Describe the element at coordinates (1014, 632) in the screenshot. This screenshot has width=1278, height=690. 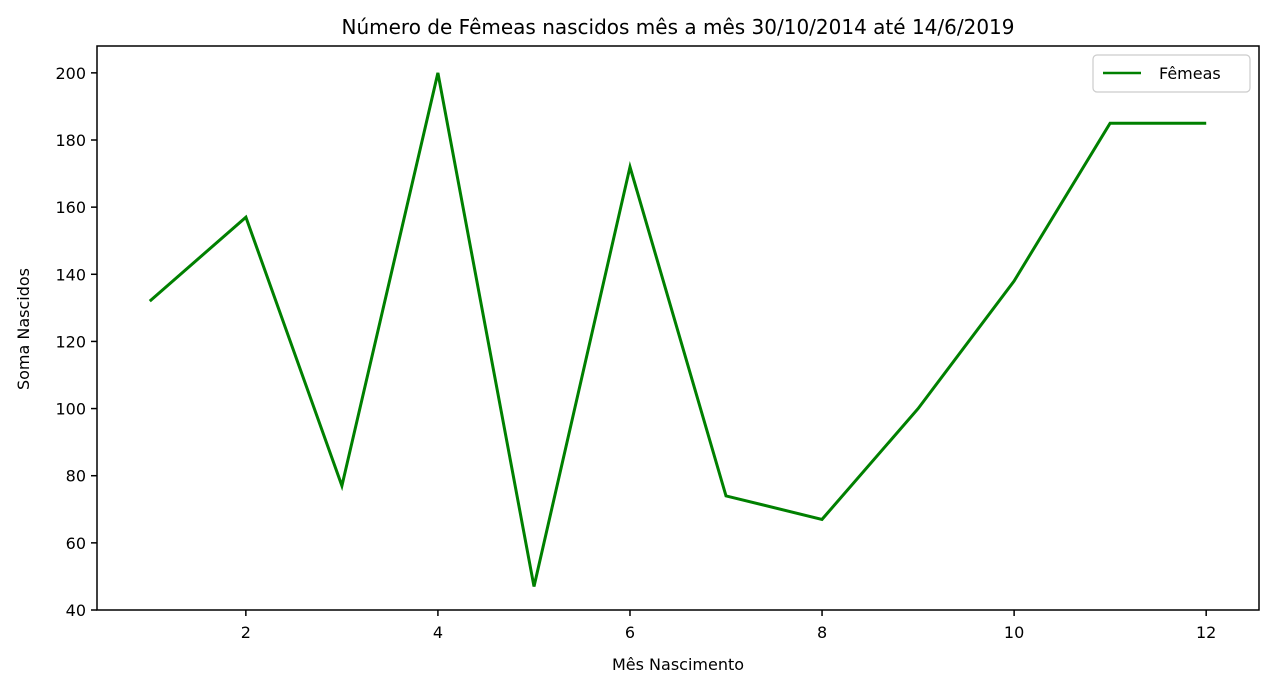
I see `x-tick-label: 10` at that location.